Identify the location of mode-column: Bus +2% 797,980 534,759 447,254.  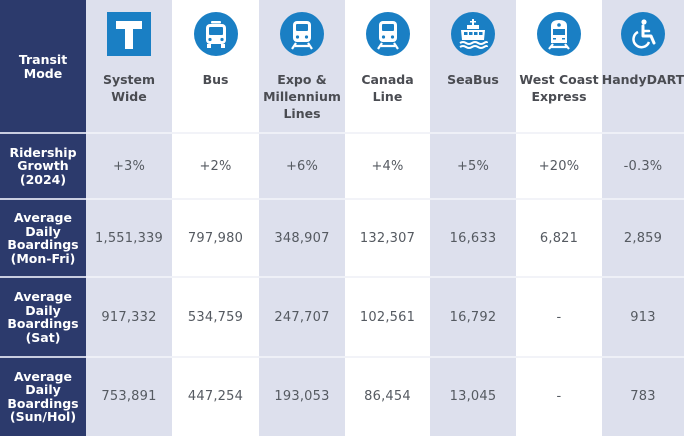
(215, 218).